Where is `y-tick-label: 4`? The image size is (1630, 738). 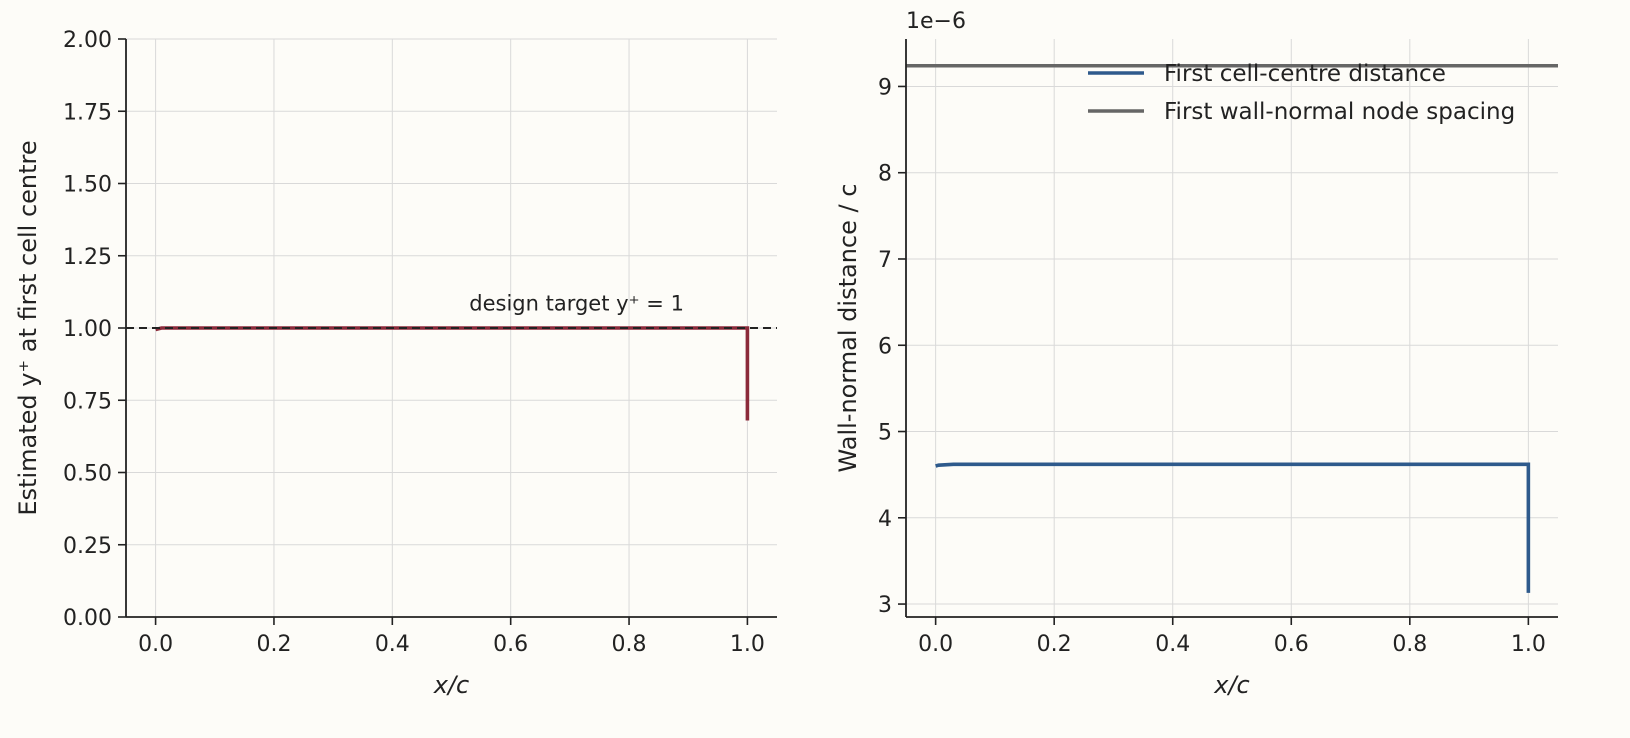
y-tick-label: 4 is located at coordinates (885, 519).